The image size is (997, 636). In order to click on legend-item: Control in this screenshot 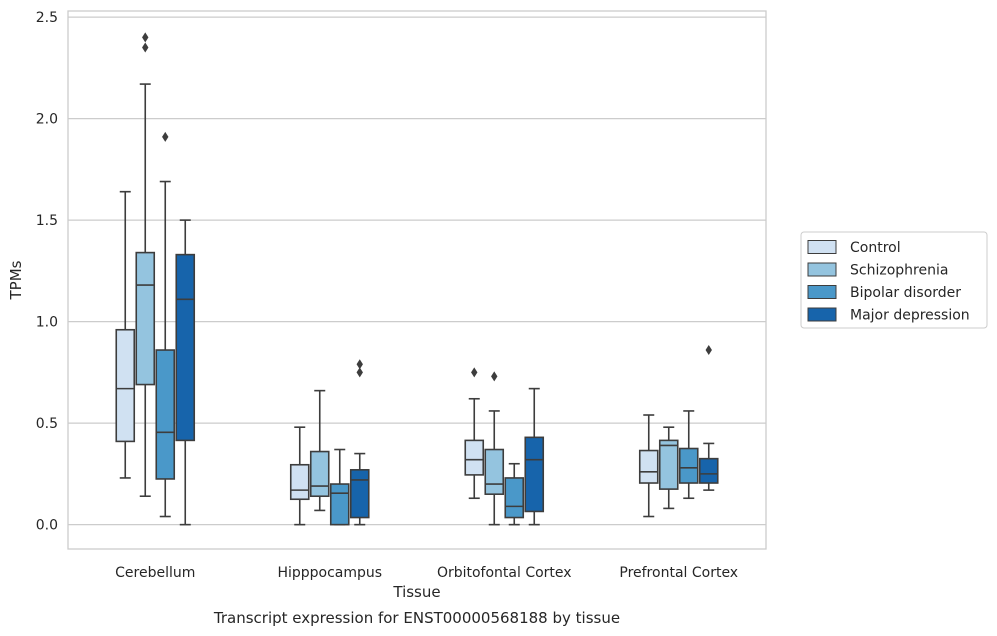, I will do `click(854, 248)`.